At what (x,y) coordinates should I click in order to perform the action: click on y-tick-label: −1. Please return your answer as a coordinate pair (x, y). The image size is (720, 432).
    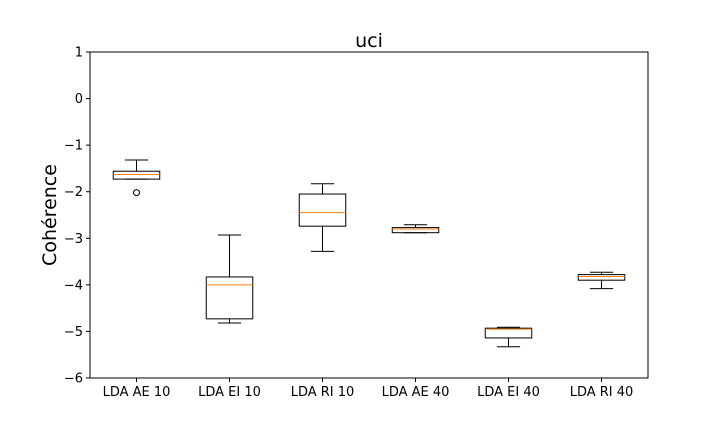
    Looking at the image, I should click on (73, 146).